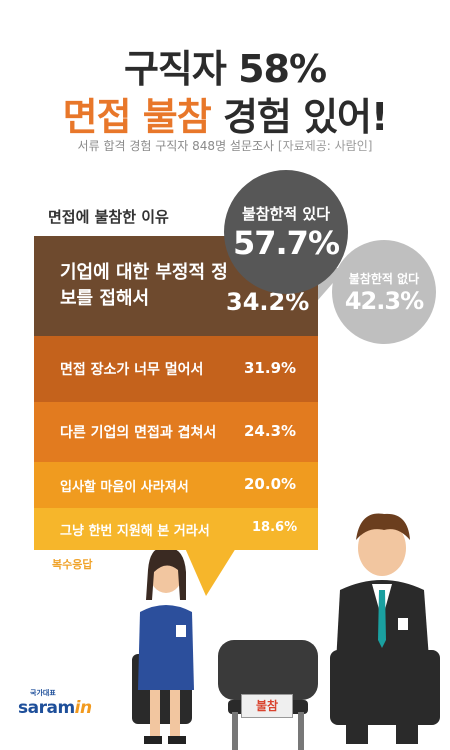 The width and height of the screenshot is (450, 750). I want to click on stat-no-value: 42.3%, so click(384, 300).